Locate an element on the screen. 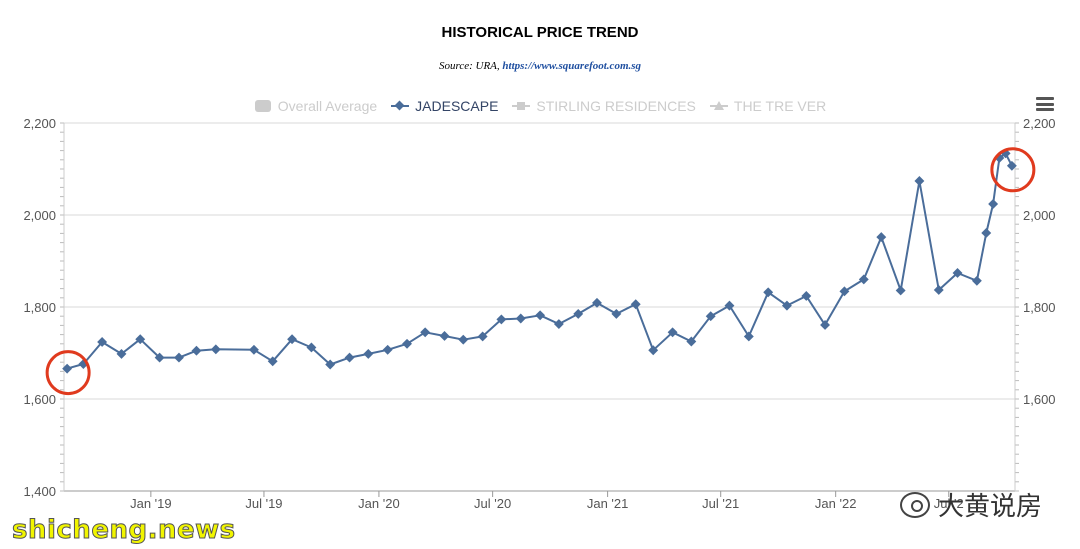 The width and height of the screenshot is (1080, 549). chart-title: HISTORICAL PRICE TREND is located at coordinates (540, 32).